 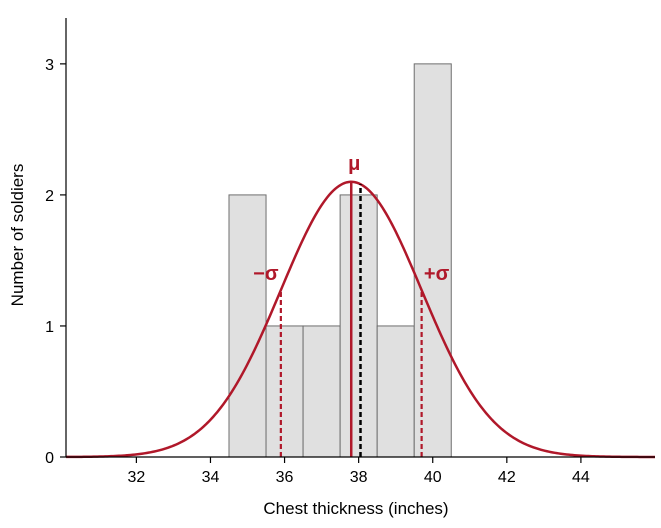 What do you see at coordinates (433, 477) in the screenshot?
I see `x-tick-label: 40` at bounding box center [433, 477].